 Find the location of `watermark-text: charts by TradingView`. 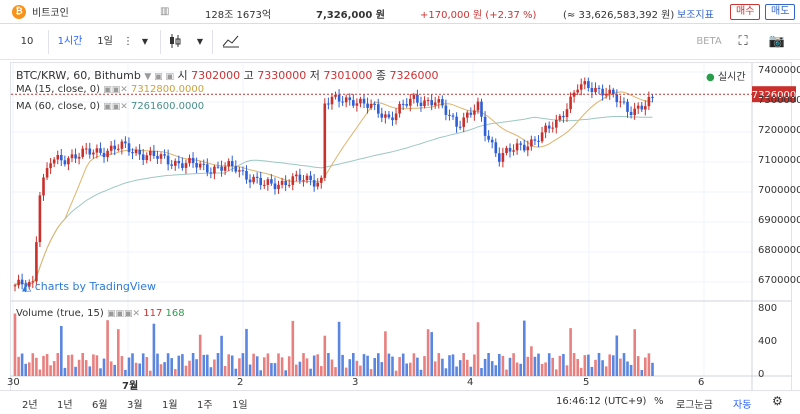

watermark-text: charts by TradingView is located at coordinates (95, 286).